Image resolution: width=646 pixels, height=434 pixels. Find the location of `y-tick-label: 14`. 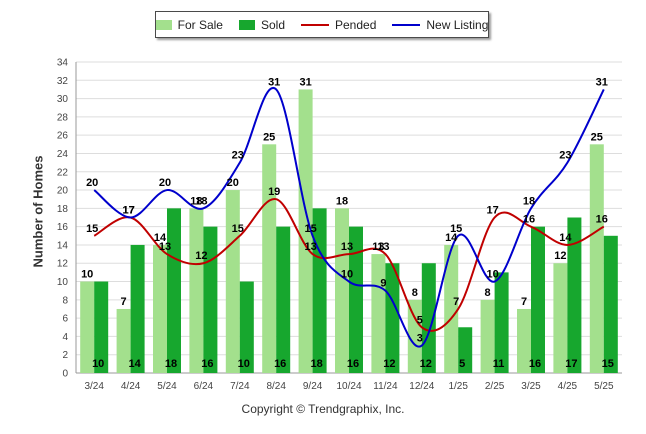

y-tick-label: 14 is located at coordinates (63, 245).